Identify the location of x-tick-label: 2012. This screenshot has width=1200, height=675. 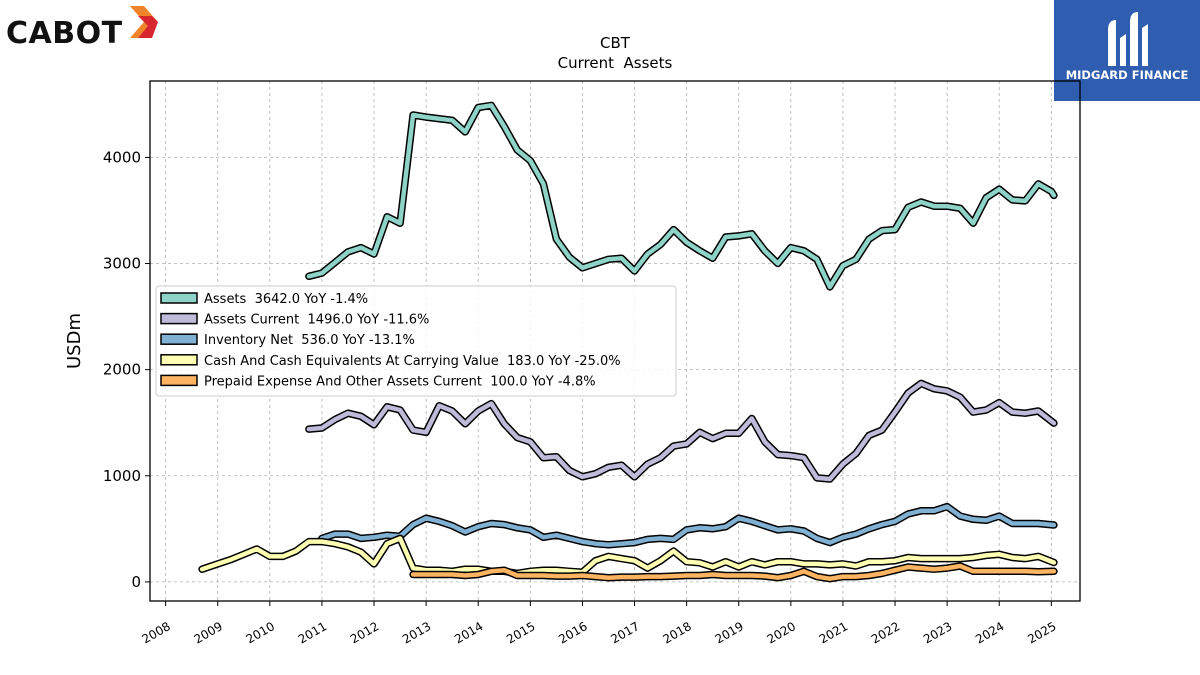
(364, 632).